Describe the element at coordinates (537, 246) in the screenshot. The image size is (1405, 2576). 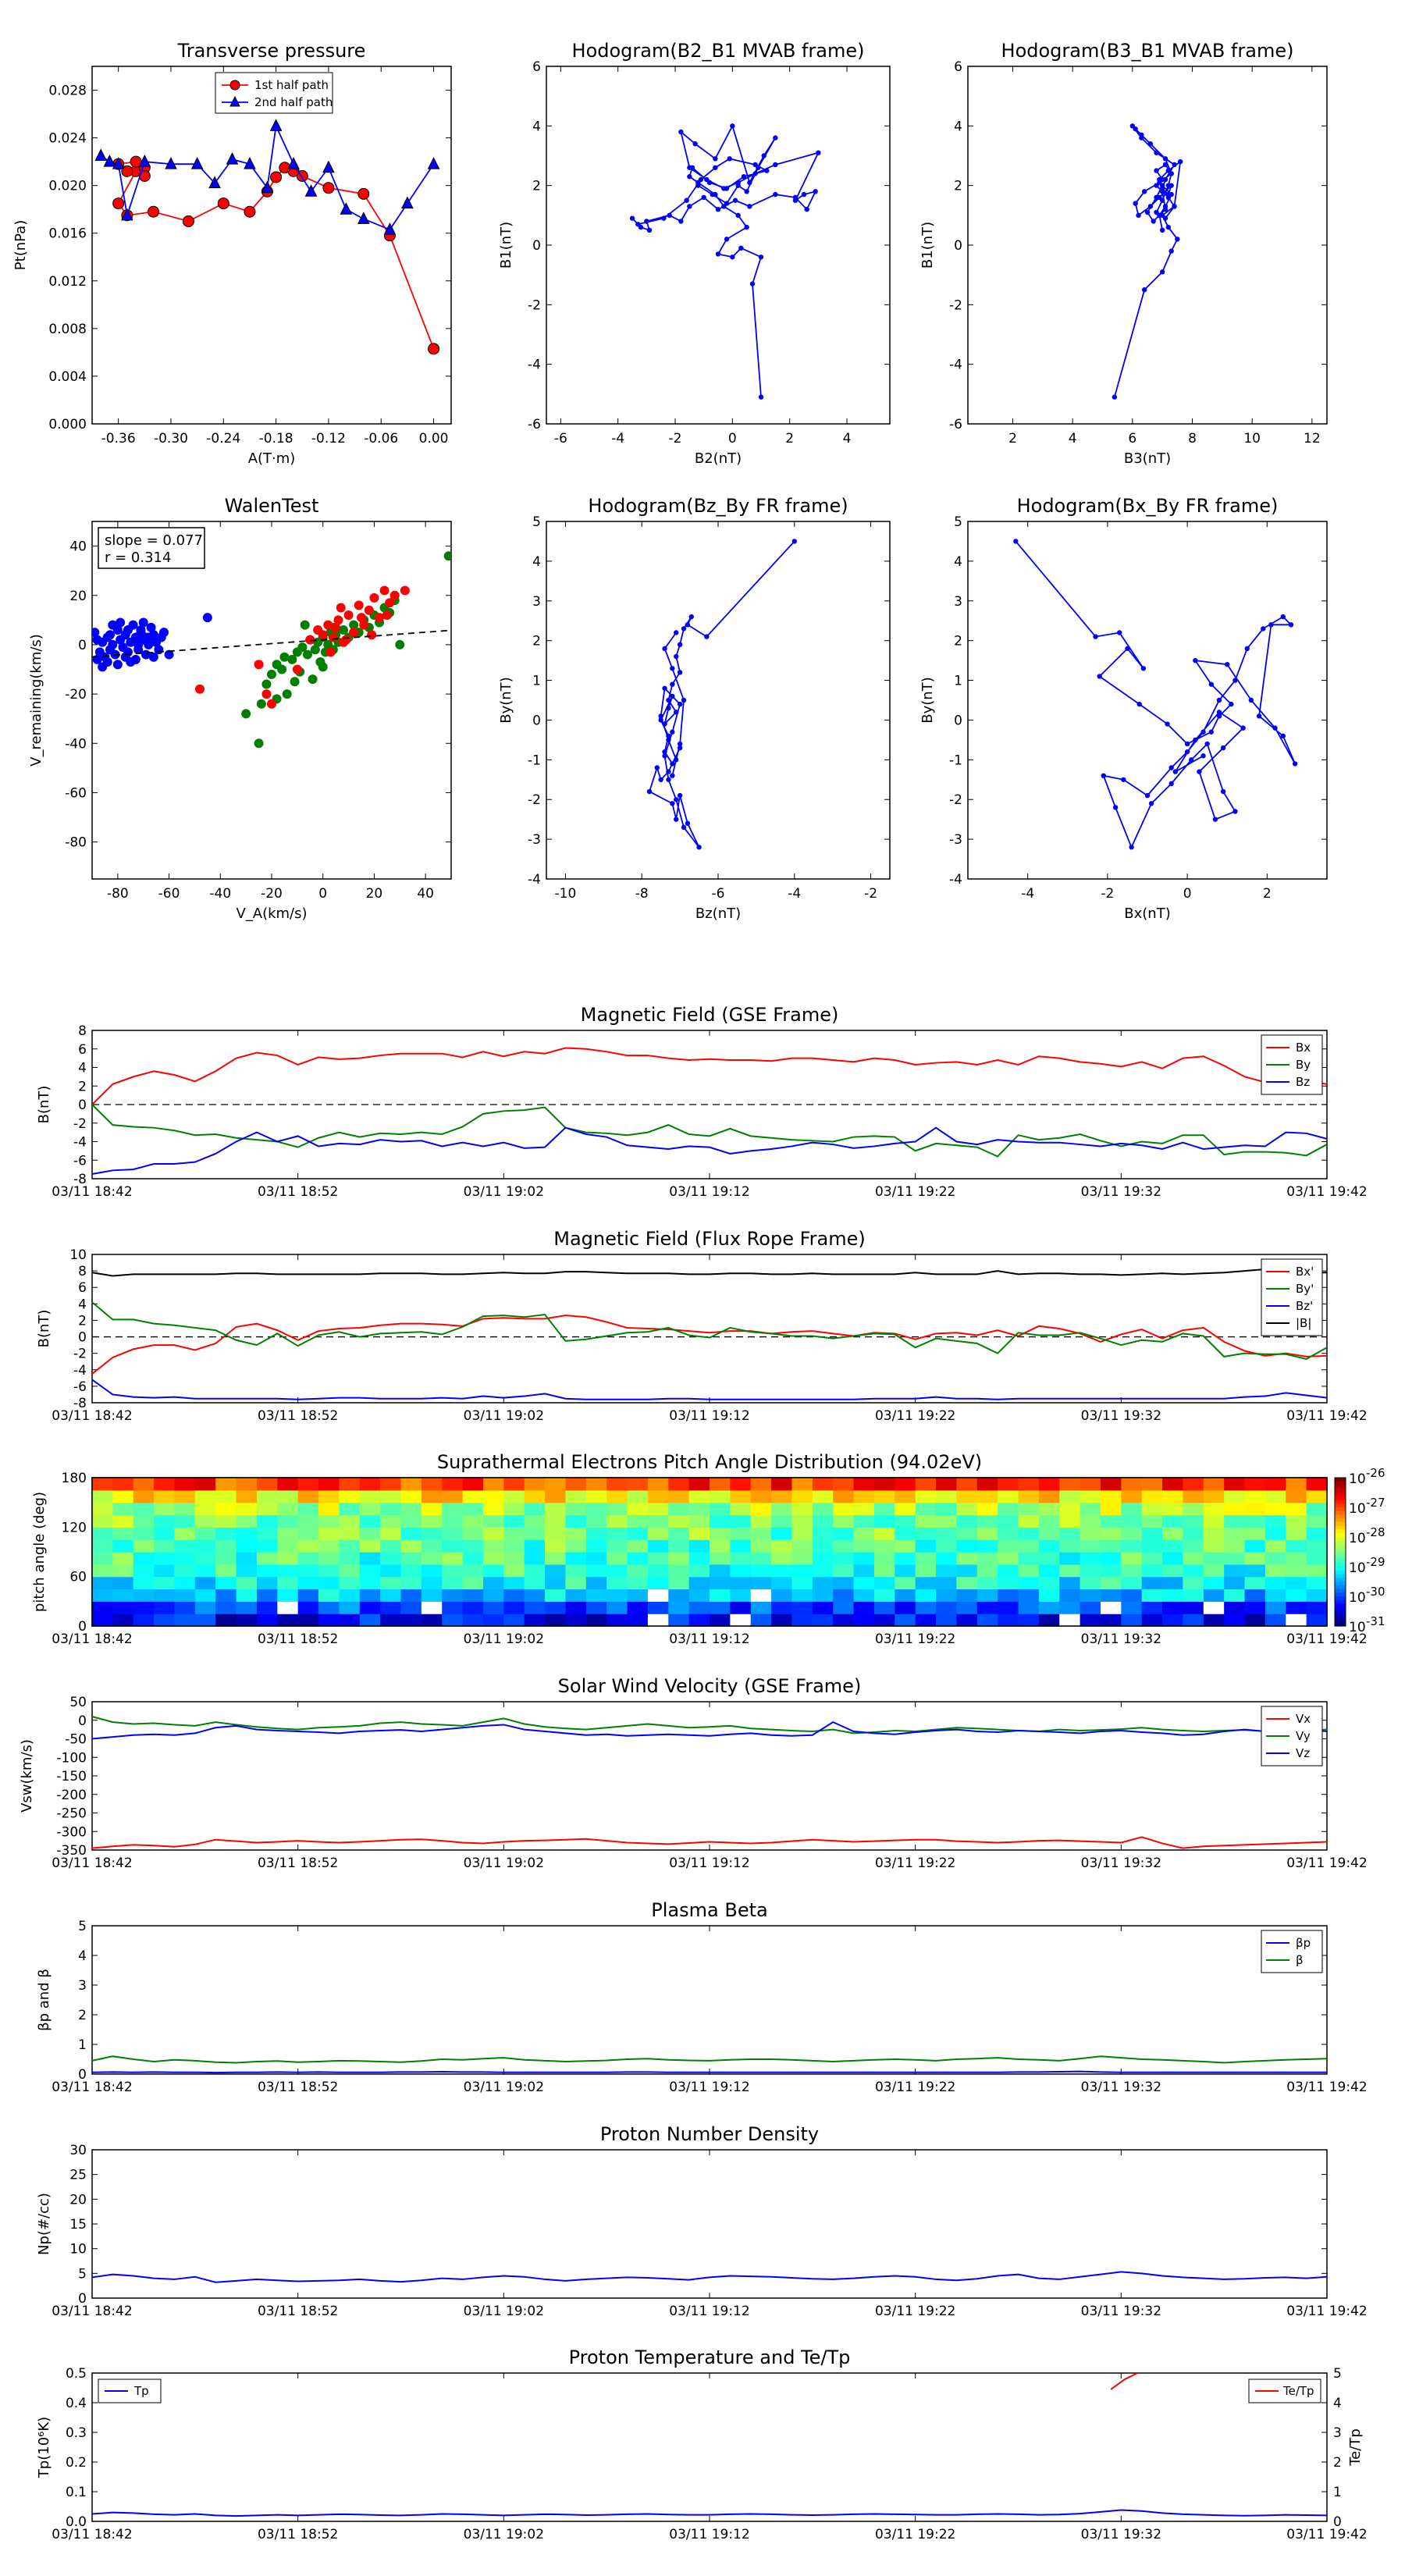
I see `y-tick-label: 0` at that location.